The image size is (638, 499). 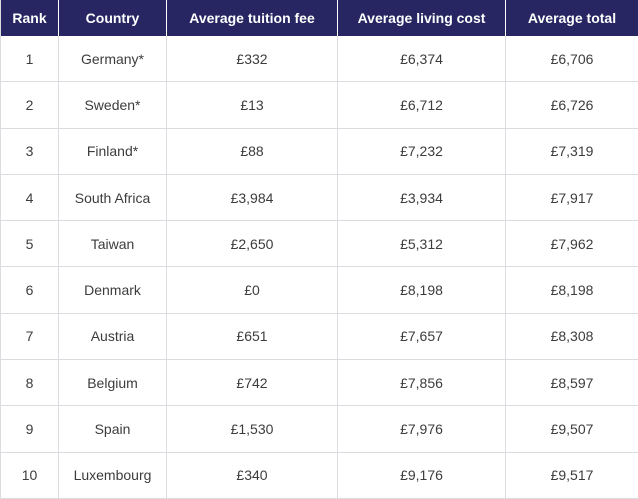 What do you see at coordinates (252, 429) in the screenshot?
I see `tuition-cell: £1,530` at bounding box center [252, 429].